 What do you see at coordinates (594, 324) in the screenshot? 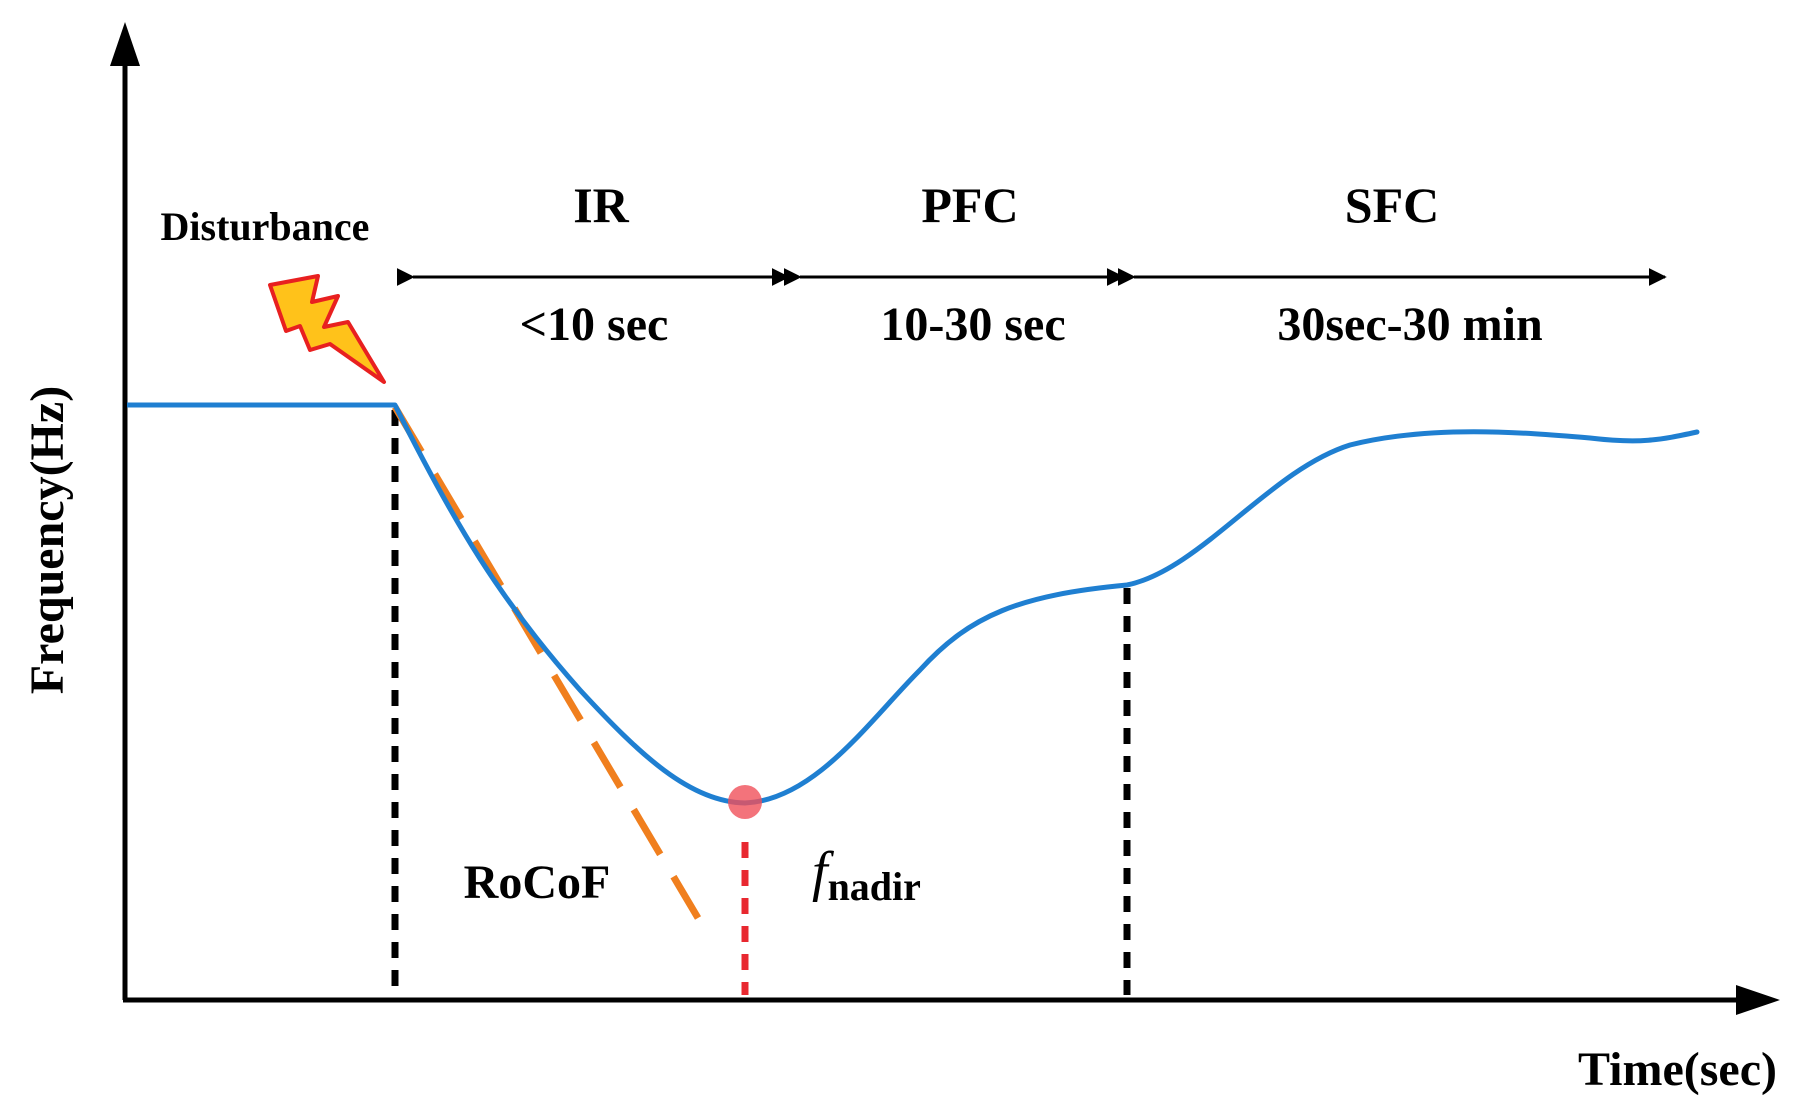
I see `phase-duration-ir: <10 sec` at bounding box center [594, 324].